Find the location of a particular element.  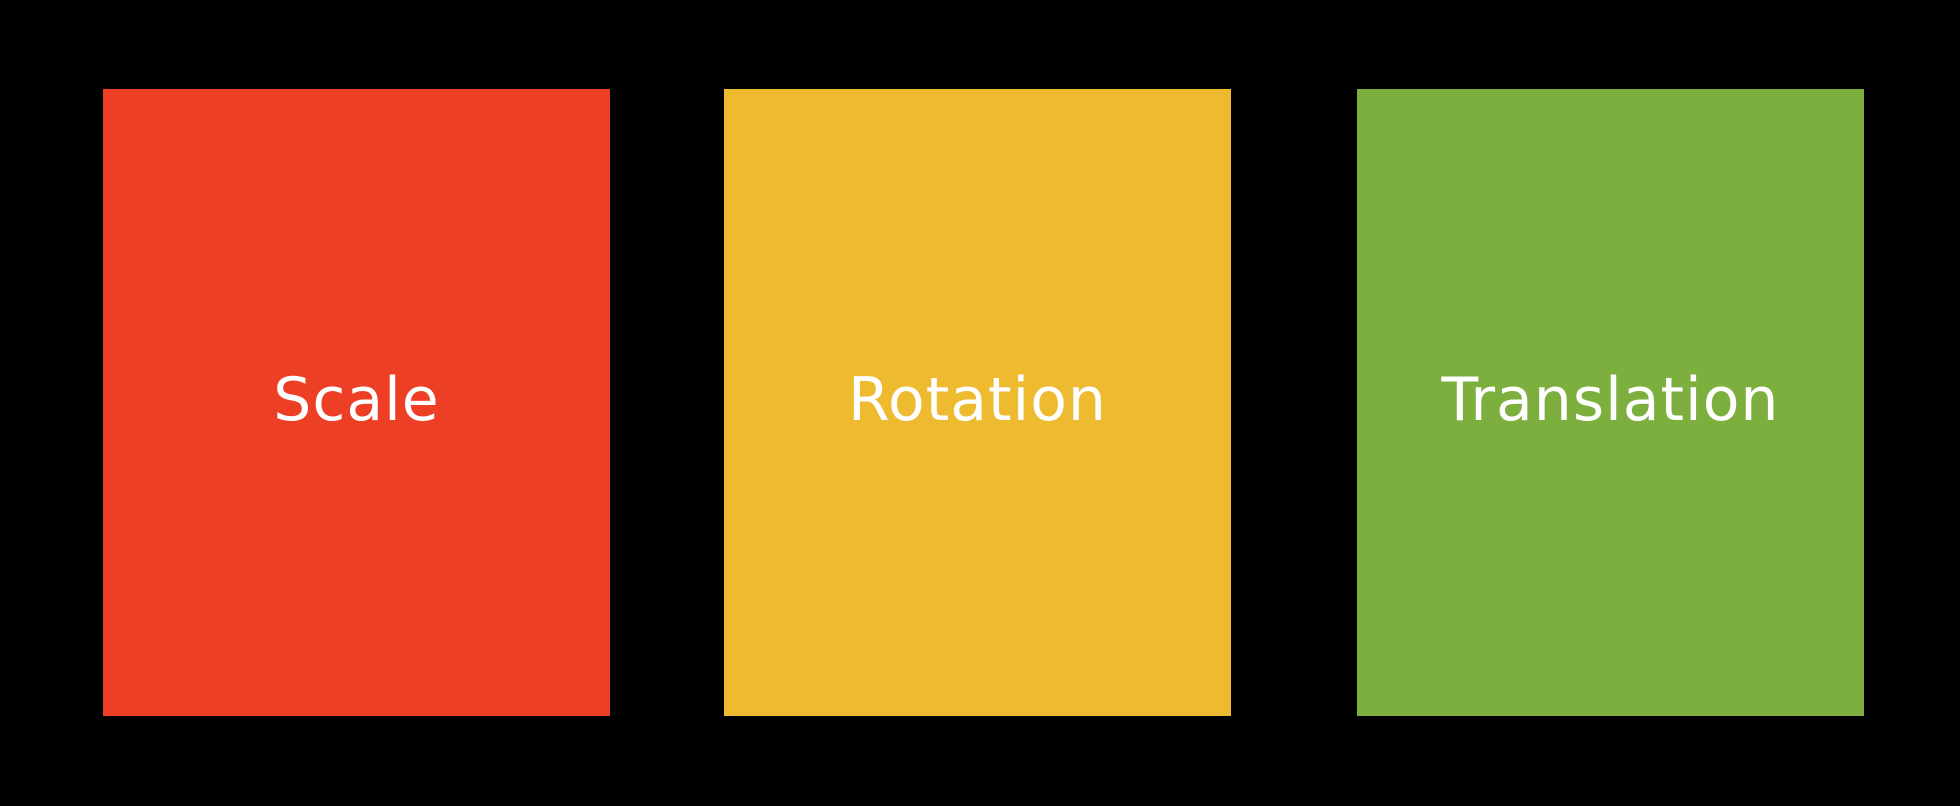

translation-card-label: Translation is located at coordinates (1610, 399).